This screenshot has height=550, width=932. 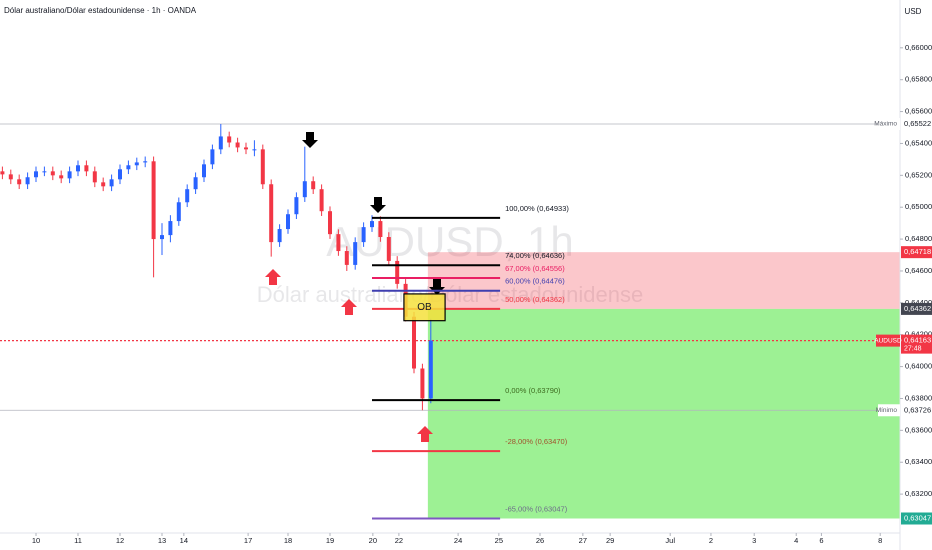 What do you see at coordinates (889, 410) in the screenshot?
I see `min-name-box` at bounding box center [889, 410].